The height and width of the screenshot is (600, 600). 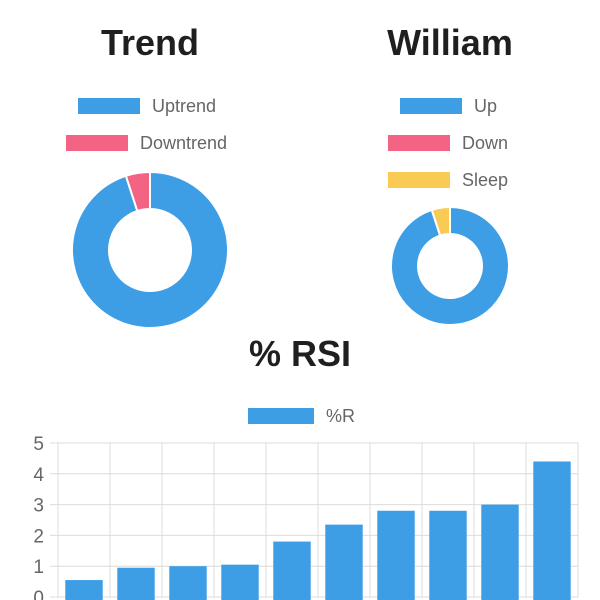 I want to click on legend-swatch-r, so click(x=281, y=416).